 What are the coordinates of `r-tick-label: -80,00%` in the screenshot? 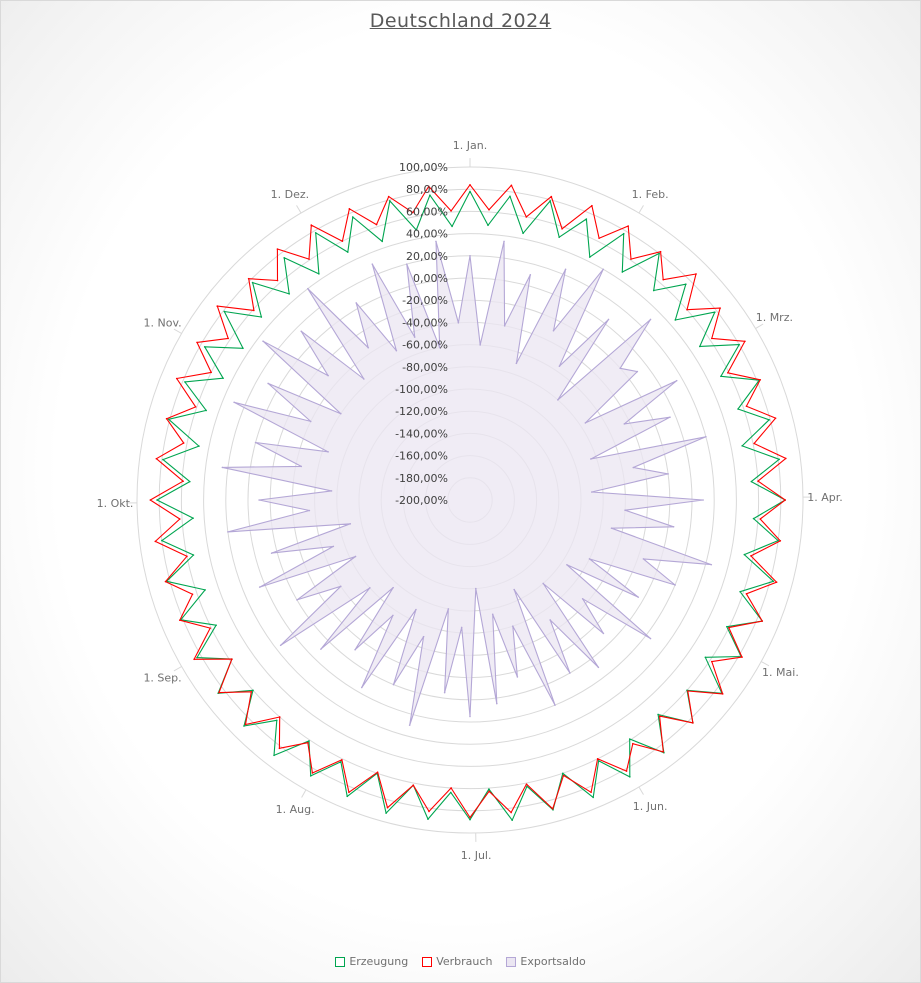 It's located at (425, 367).